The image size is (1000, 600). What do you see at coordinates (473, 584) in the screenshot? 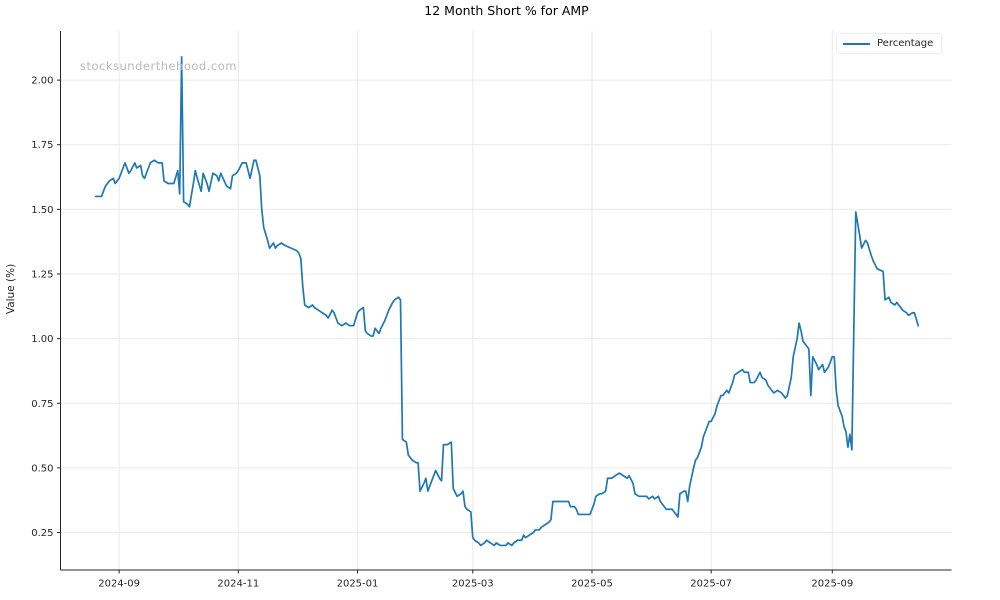
I see `x-tick-label: 2025-03` at bounding box center [473, 584].